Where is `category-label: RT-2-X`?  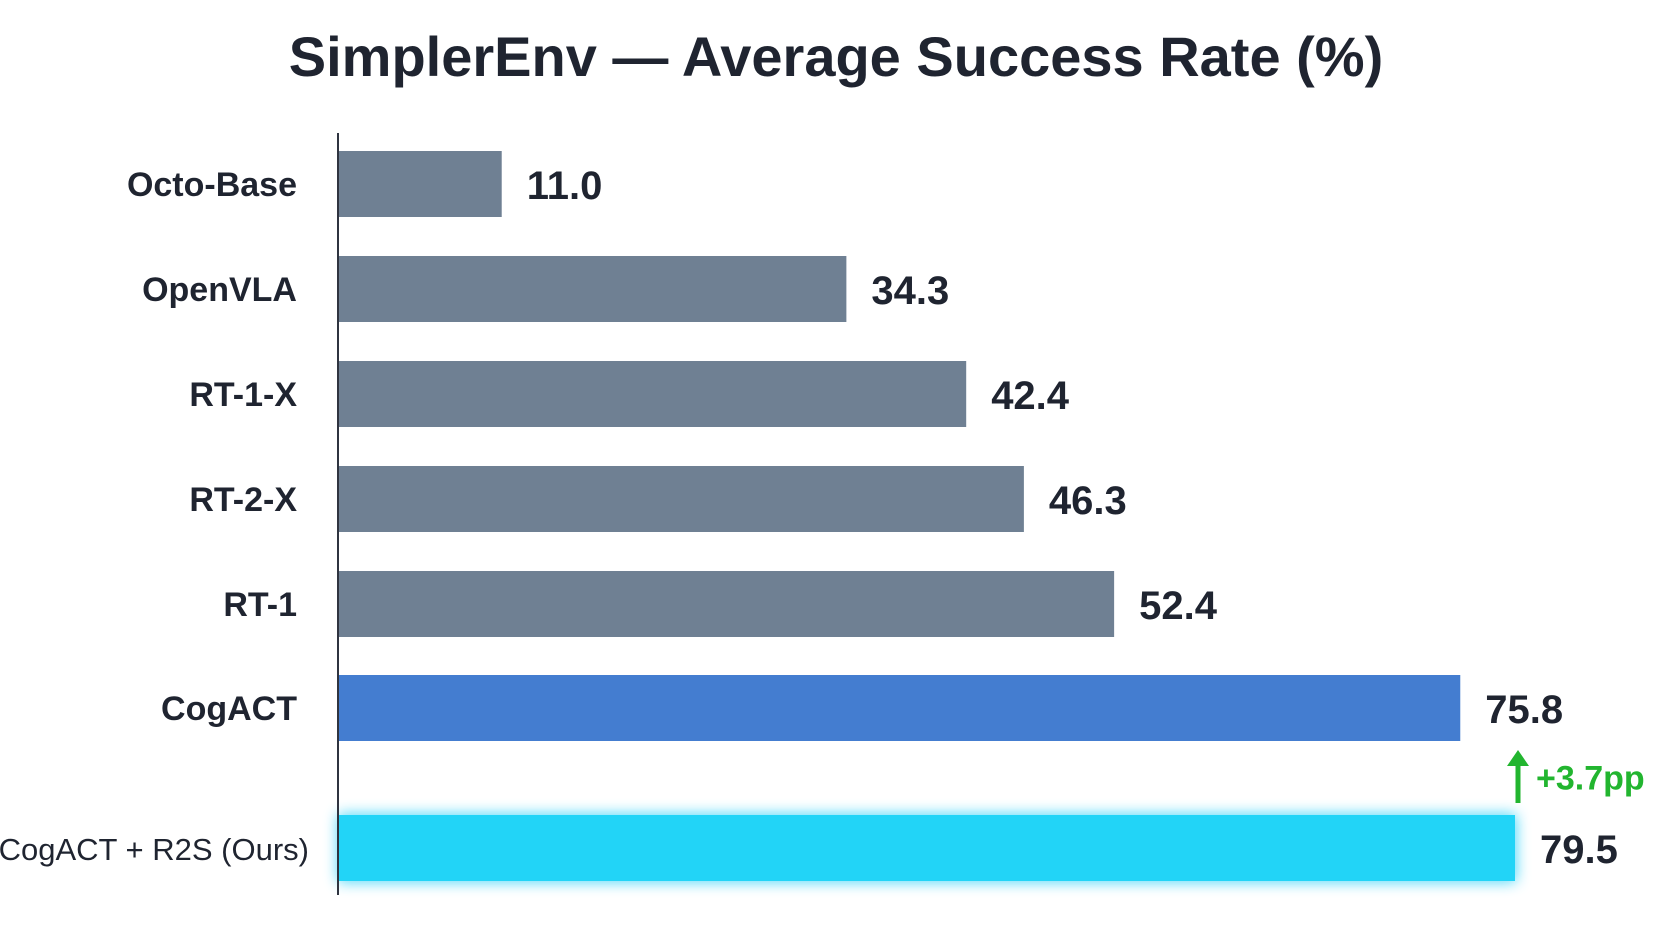 category-label: RT-2-X is located at coordinates (243, 500).